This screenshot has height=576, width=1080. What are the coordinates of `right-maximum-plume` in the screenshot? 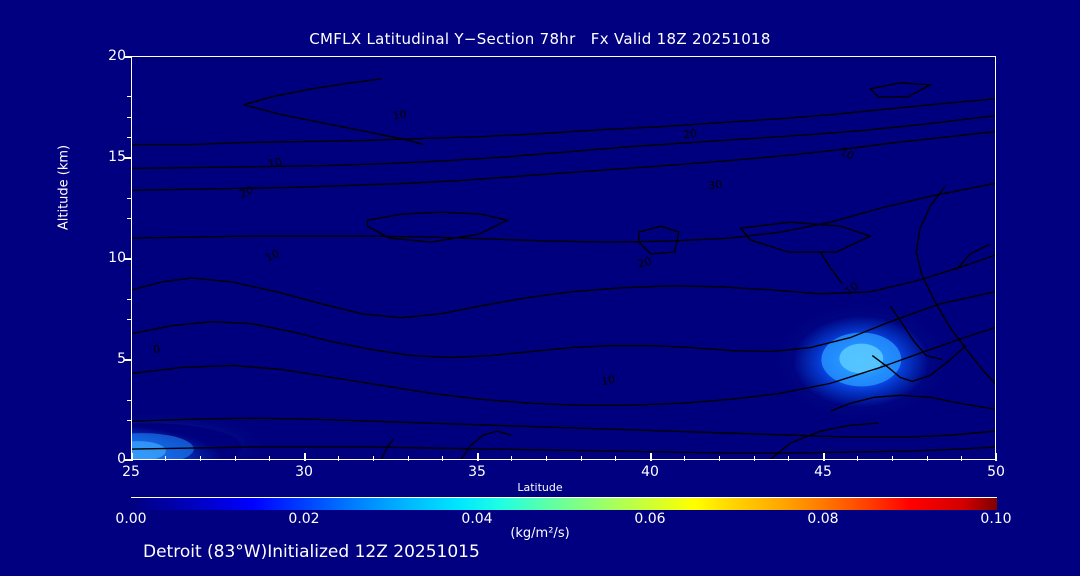 It's located at (861, 361).